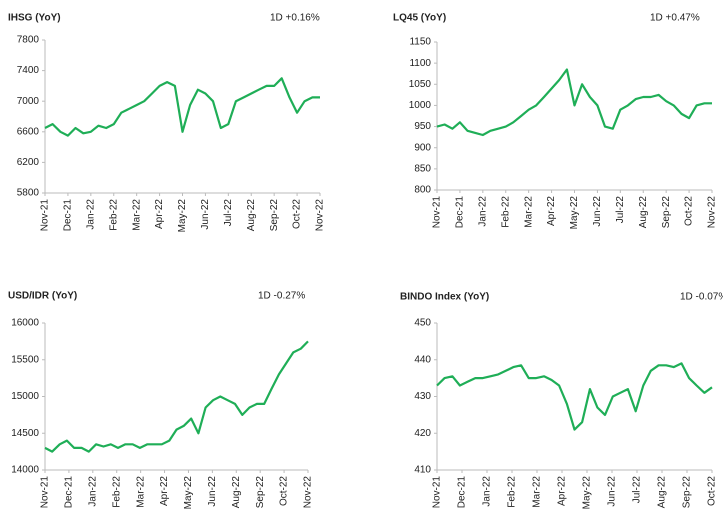 The width and height of the screenshot is (723, 517). What do you see at coordinates (28, 101) in the screenshot?
I see `y-tick-label: 7000` at bounding box center [28, 101].